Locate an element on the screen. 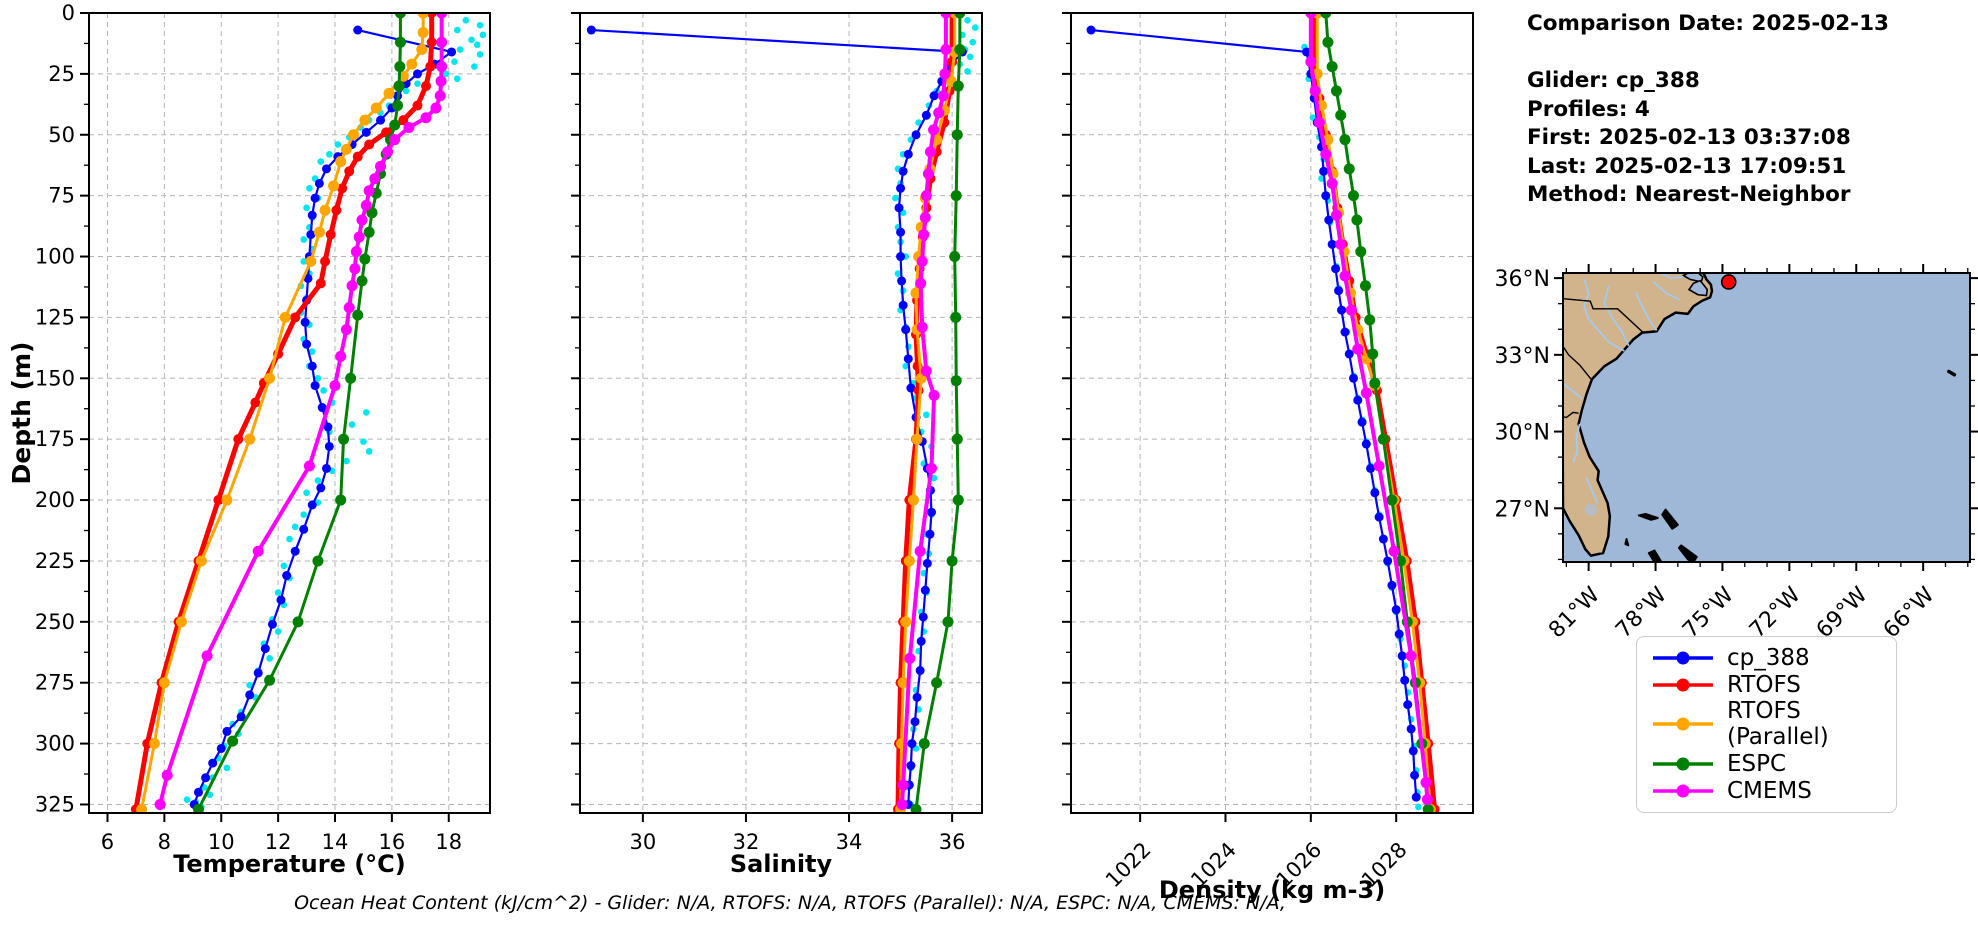 This screenshot has width=1978, height=934. map-bahamas-island is located at coordinates (1648, 516).